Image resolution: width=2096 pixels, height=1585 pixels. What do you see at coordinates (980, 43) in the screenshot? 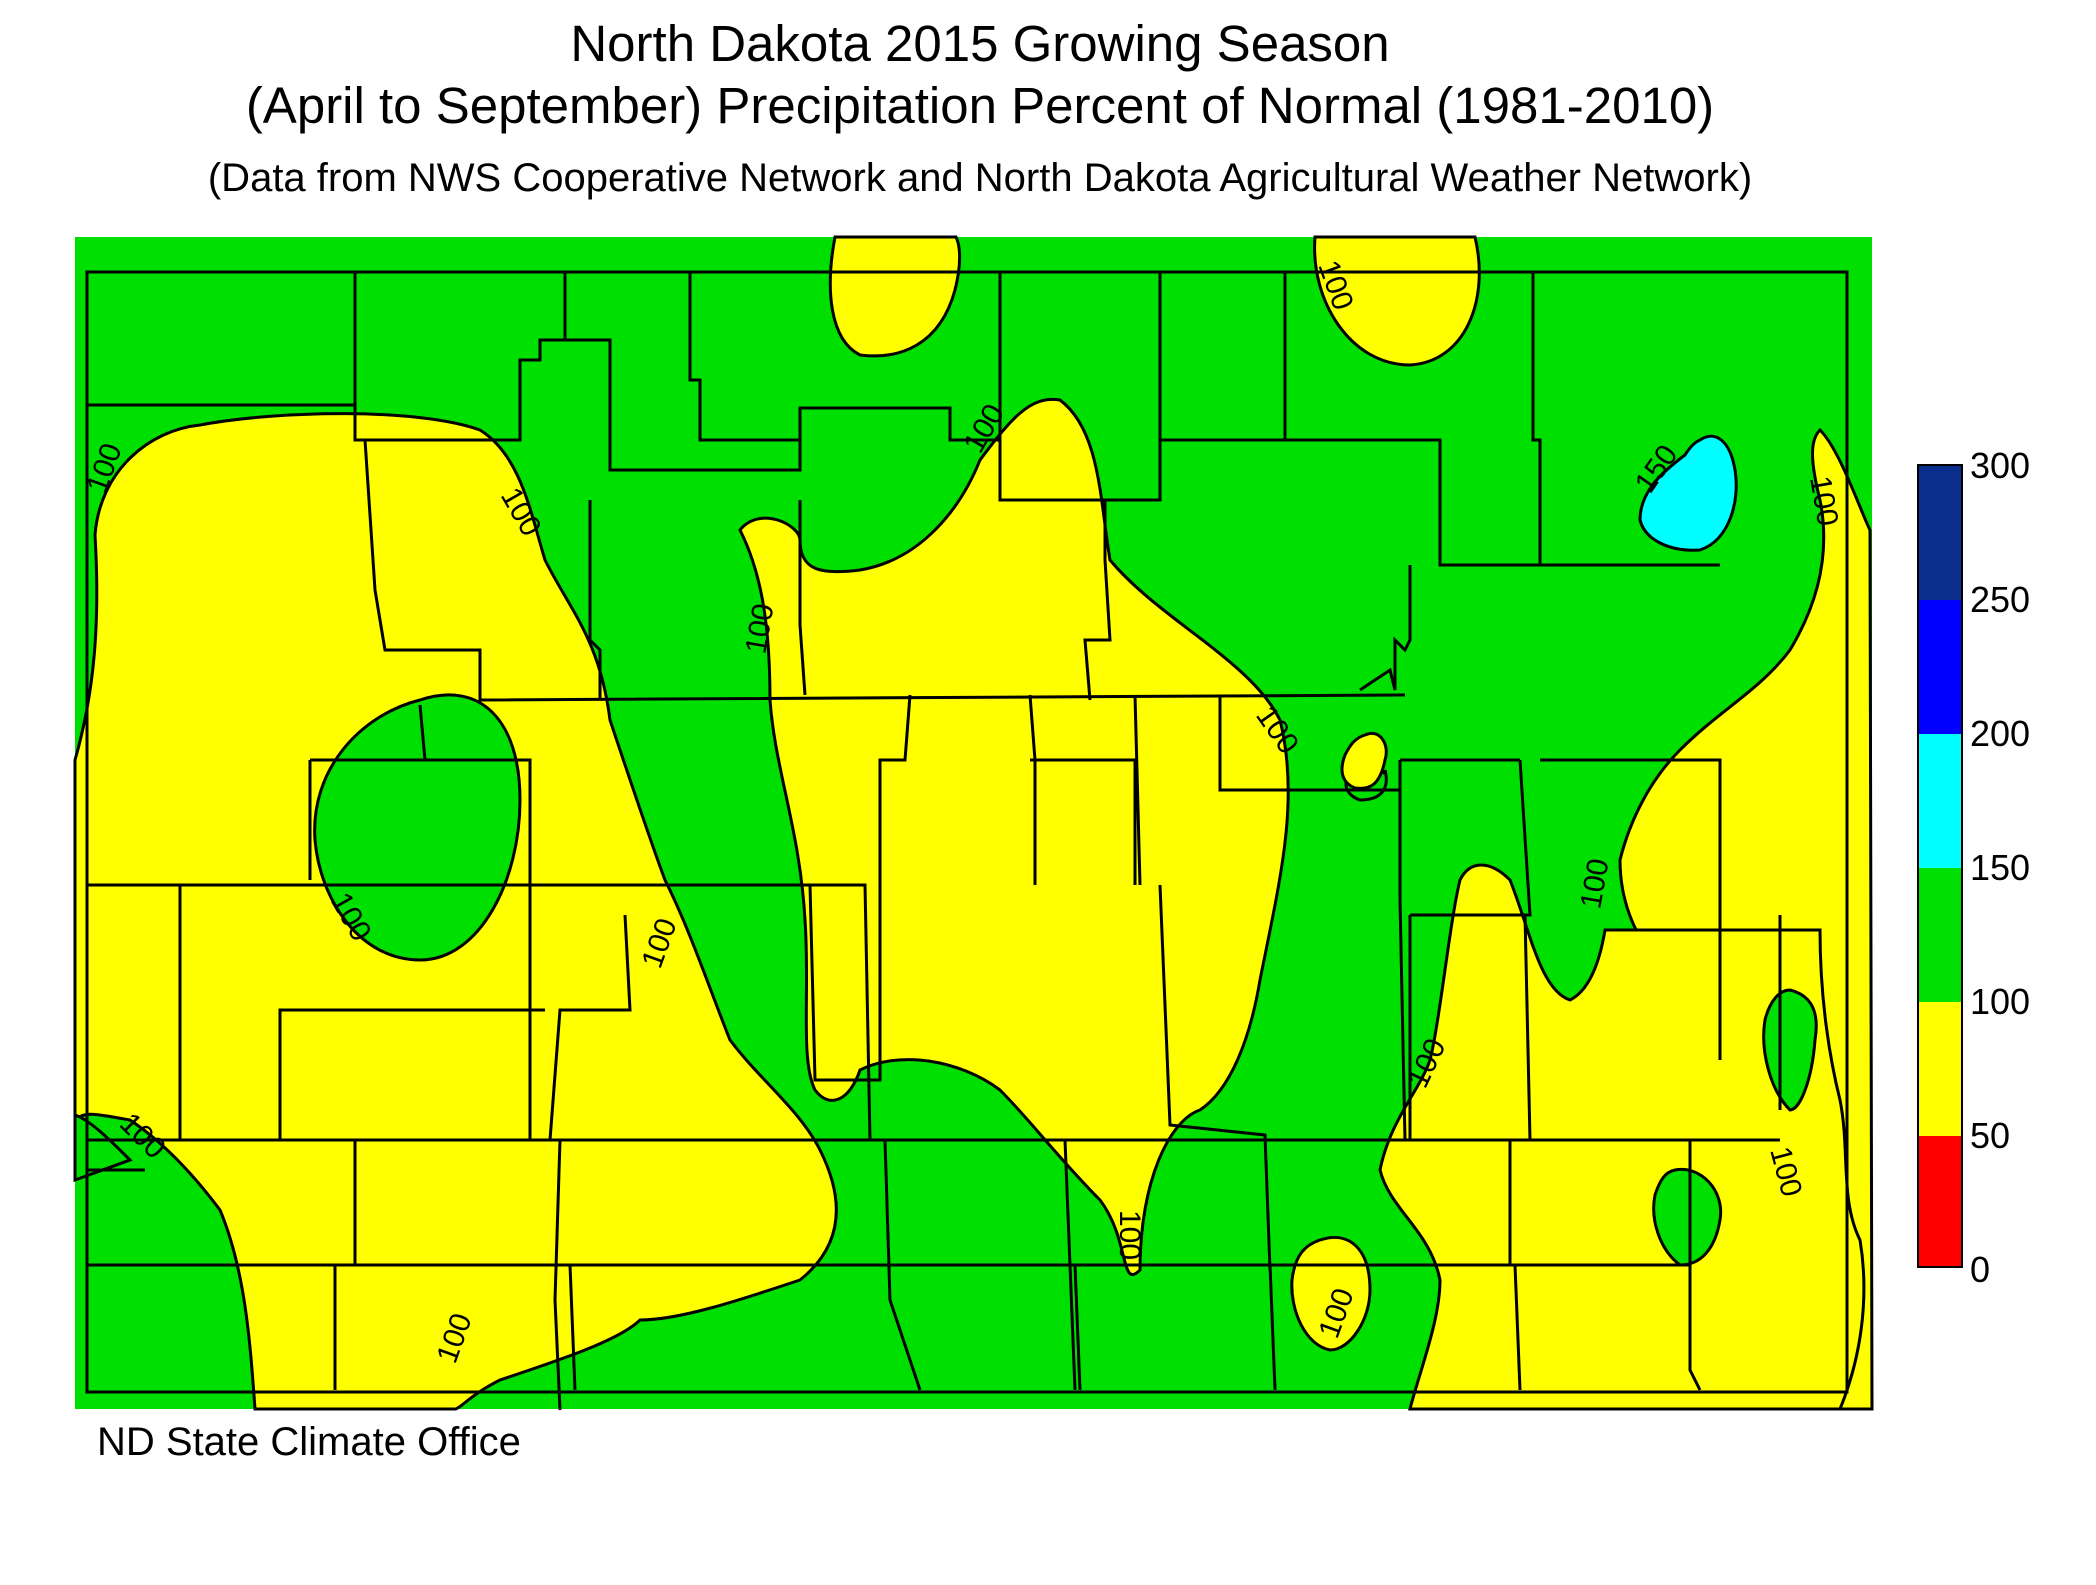
I see `map-title-line1: North Dakota 2015 Growing Season` at bounding box center [980, 43].